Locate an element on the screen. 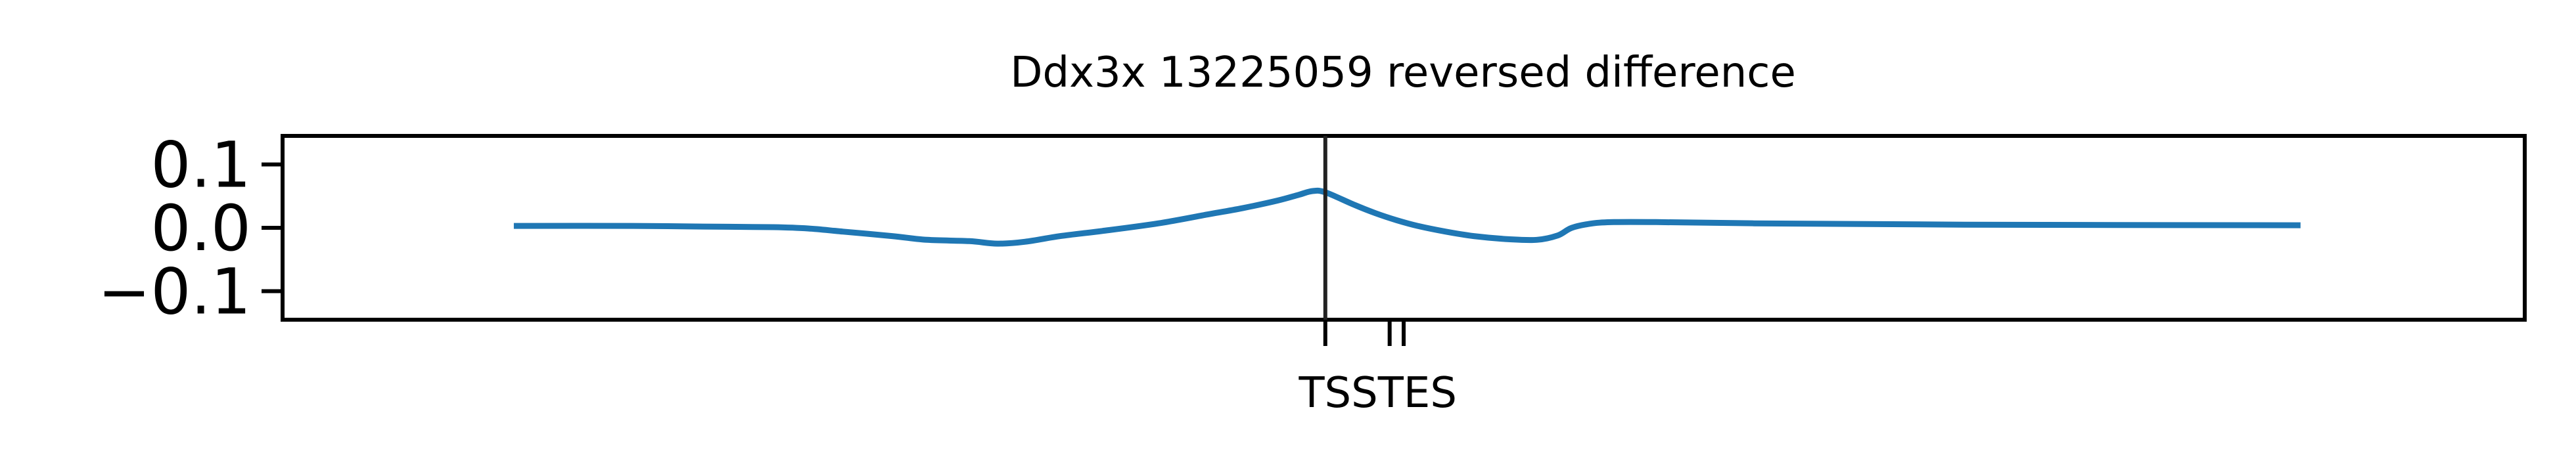  y-tick-label: −0.1 is located at coordinates (174, 292).